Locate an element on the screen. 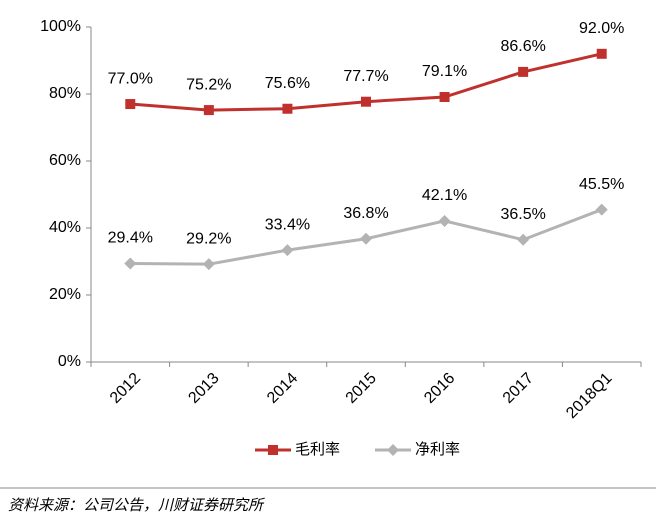  x-tick-label: 2014 is located at coordinates (282, 388).